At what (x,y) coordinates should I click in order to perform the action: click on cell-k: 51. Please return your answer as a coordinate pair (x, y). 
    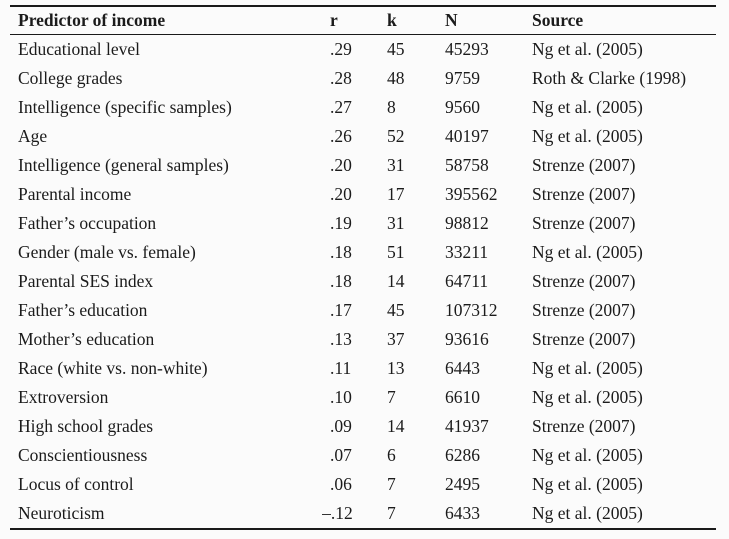
    Looking at the image, I should click on (396, 251).